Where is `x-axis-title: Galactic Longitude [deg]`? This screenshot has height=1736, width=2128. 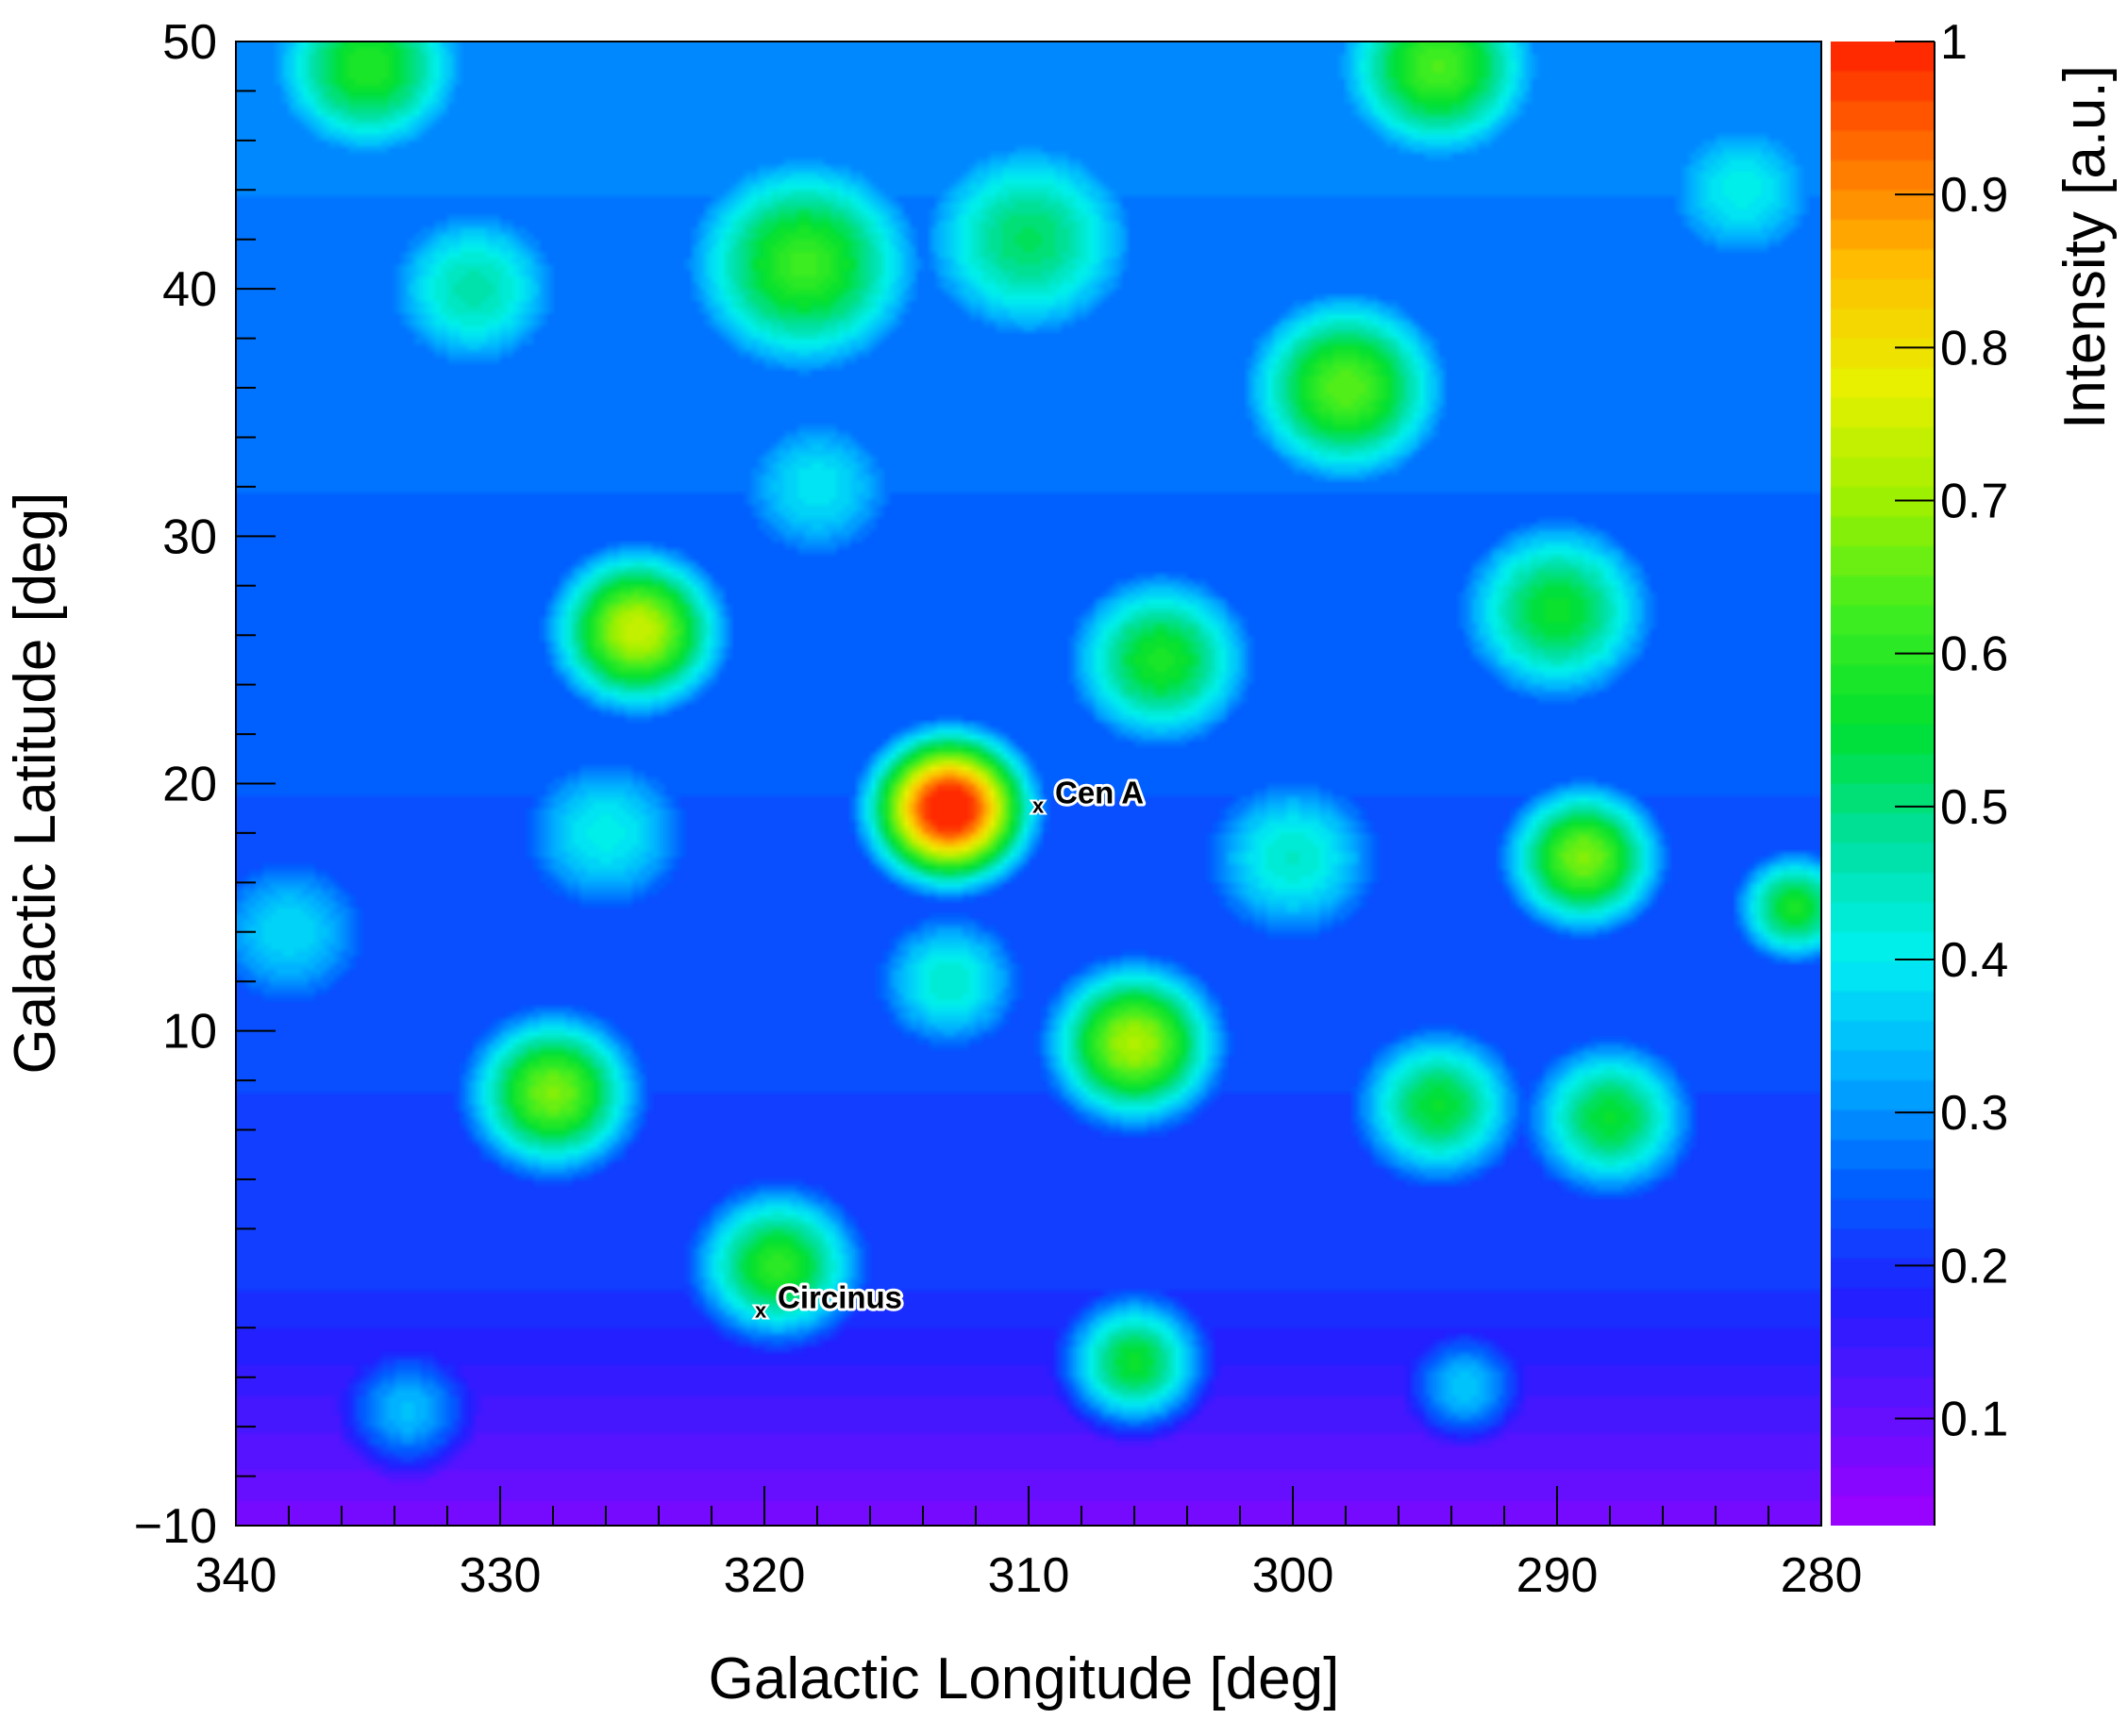 x-axis-title: Galactic Longitude [deg] is located at coordinates (1024, 1678).